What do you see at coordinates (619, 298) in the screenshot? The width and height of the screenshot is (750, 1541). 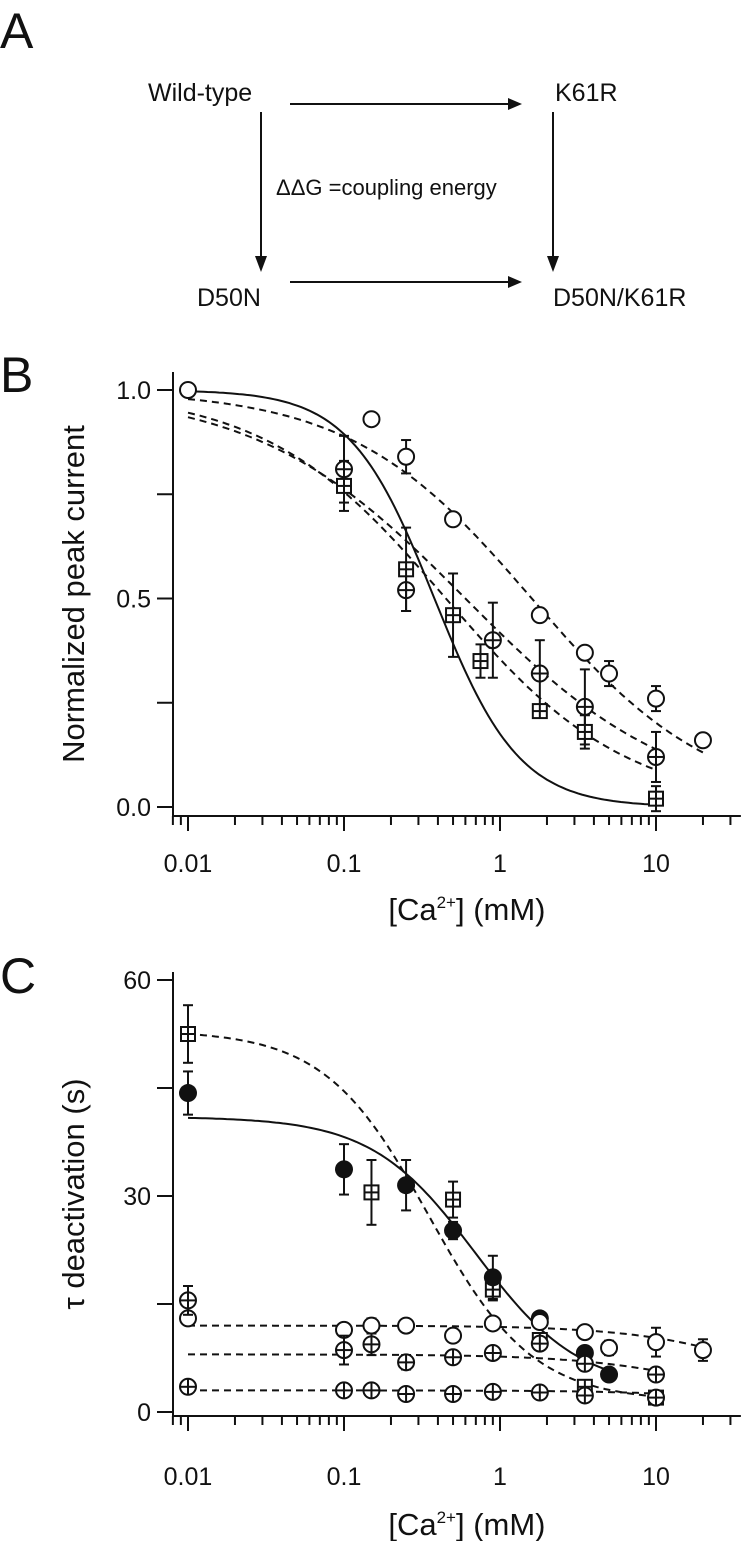 I see `node-d50n-k61r: D50N/K61R` at bounding box center [619, 298].